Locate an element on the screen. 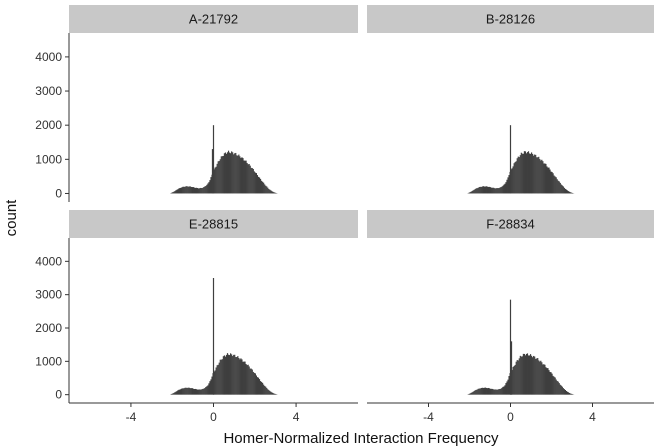  y-tick-label: 1000 is located at coordinates (48, 361).